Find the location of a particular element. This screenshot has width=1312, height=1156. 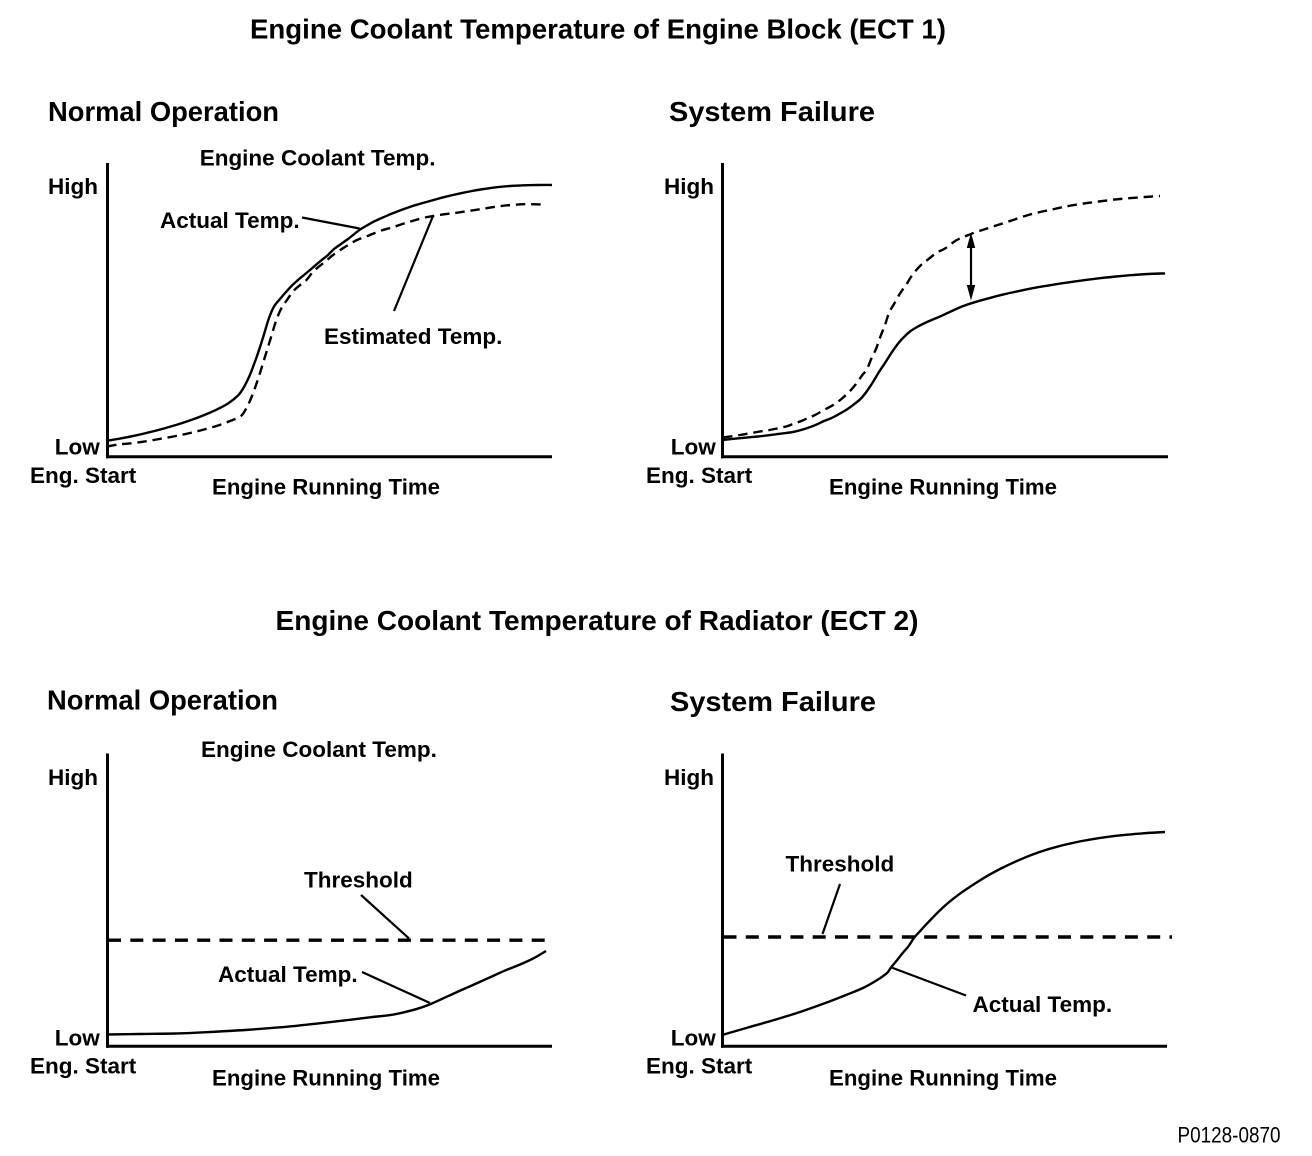

svg-text: P0128-0870 is located at coordinates (1229, 1135).